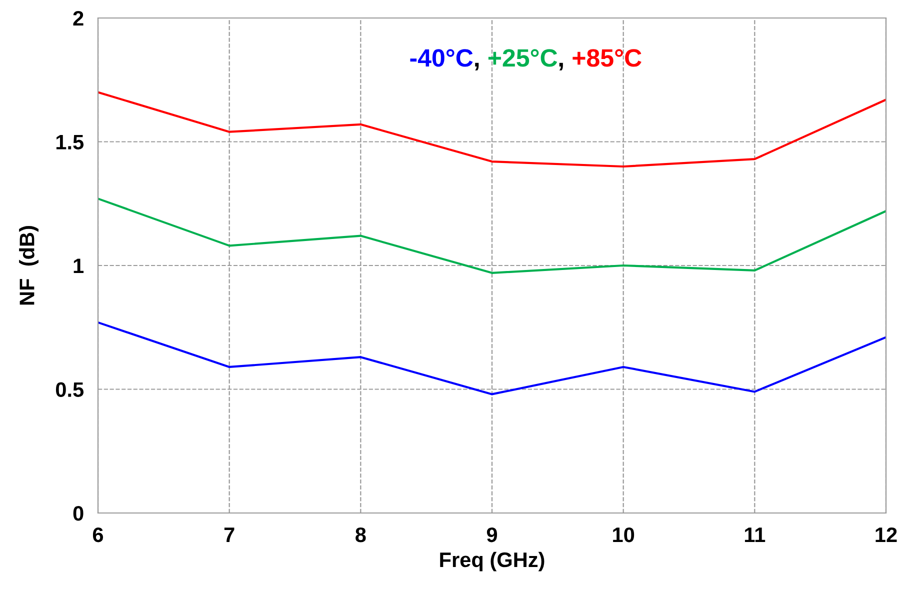 This screenshot has height=594, width=902. Describe the element at coordinates (229, 535) in the screenshot. I see `x-tick-label: 7` at that location.